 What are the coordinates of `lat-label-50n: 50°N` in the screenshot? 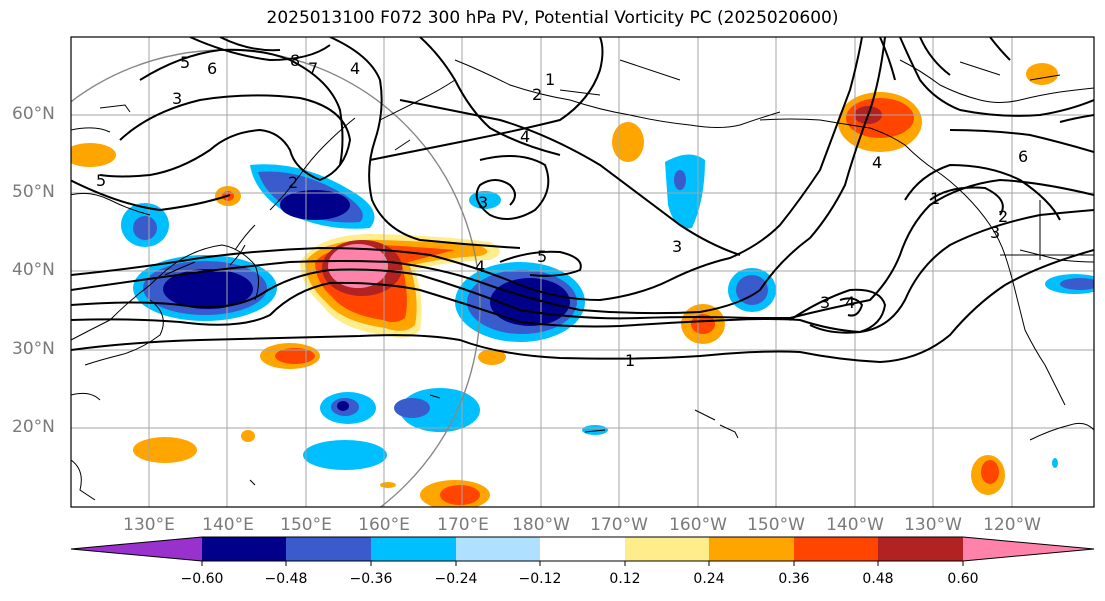 It's located at (33, 192).